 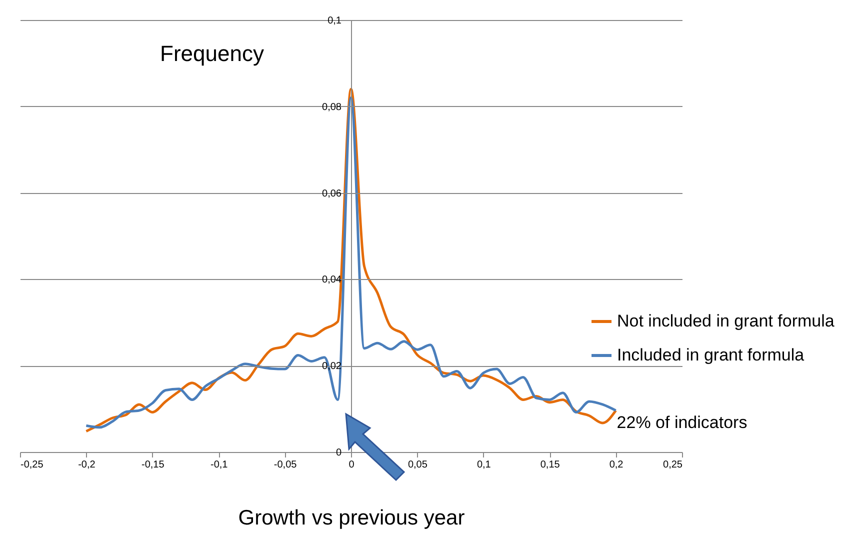 What do you see at coordinates (153, 465) in the screenshot?
I see `x-tick-label: -0,15` at bounding box center [153, 465].